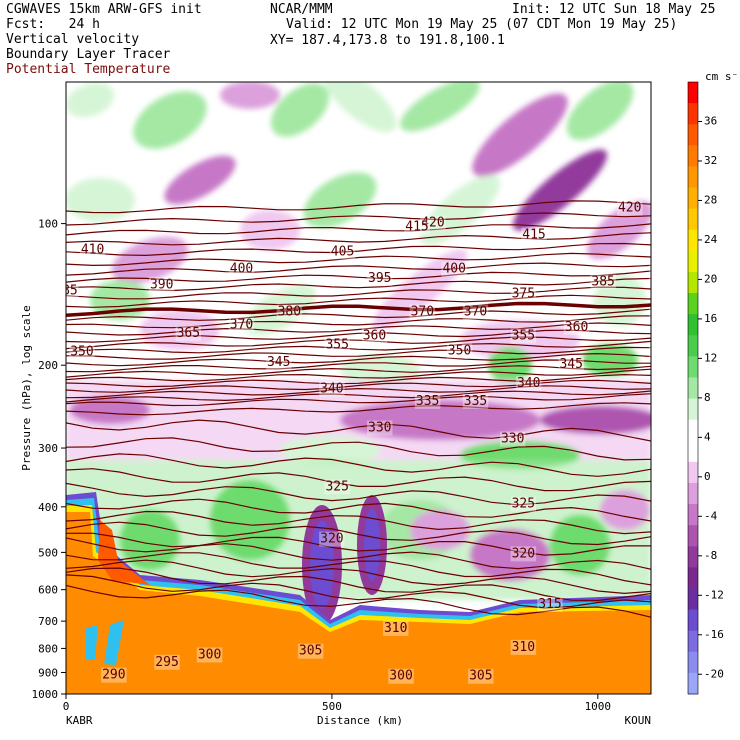 The image size is (740, 740). Describe the element at coordinates (714, 673) in the screenshot. I see `colorbar-tick-label: -20` at that location.